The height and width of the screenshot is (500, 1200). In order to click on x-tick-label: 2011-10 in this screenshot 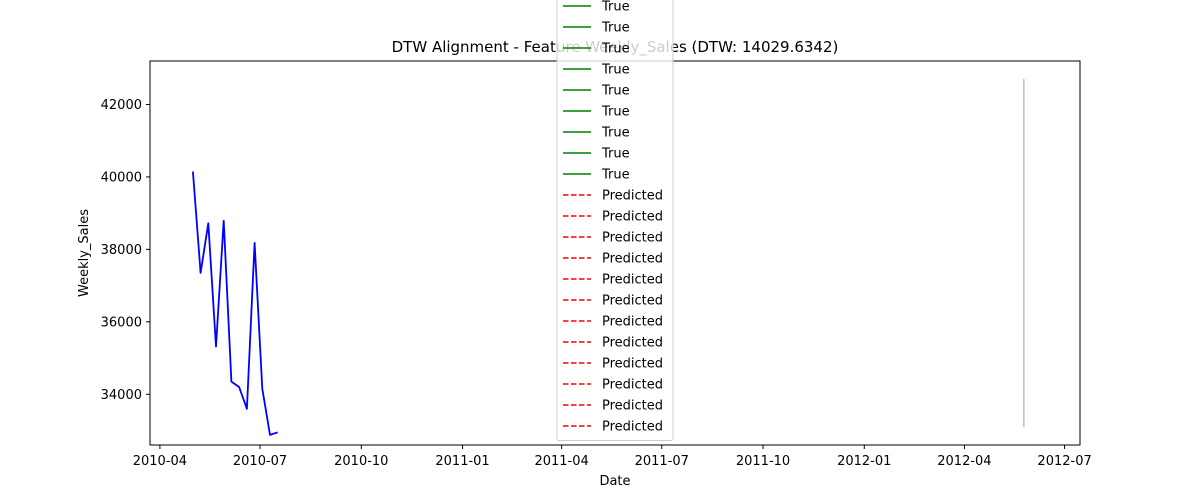, I will do `click(763, 461)`.